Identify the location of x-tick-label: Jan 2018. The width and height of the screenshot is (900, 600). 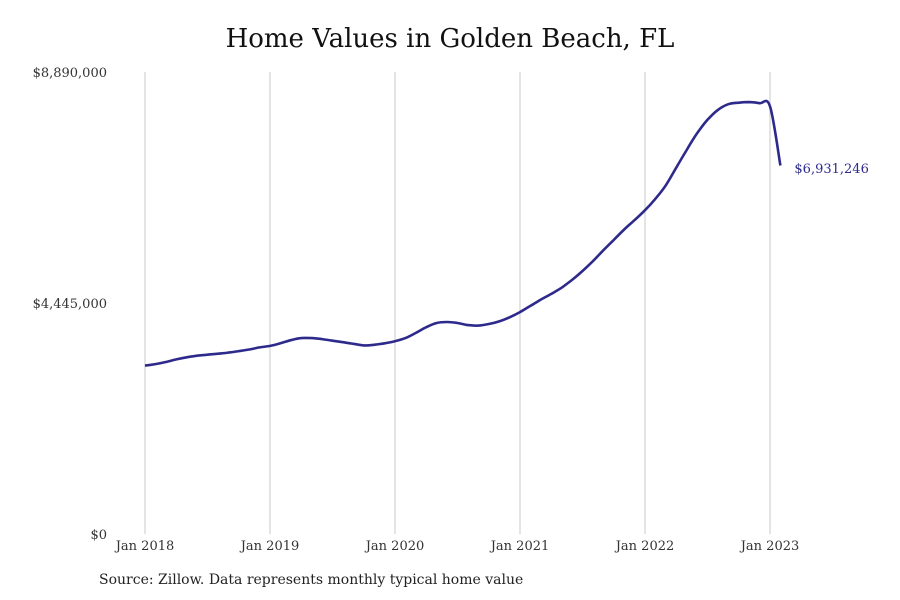
(144, 546).